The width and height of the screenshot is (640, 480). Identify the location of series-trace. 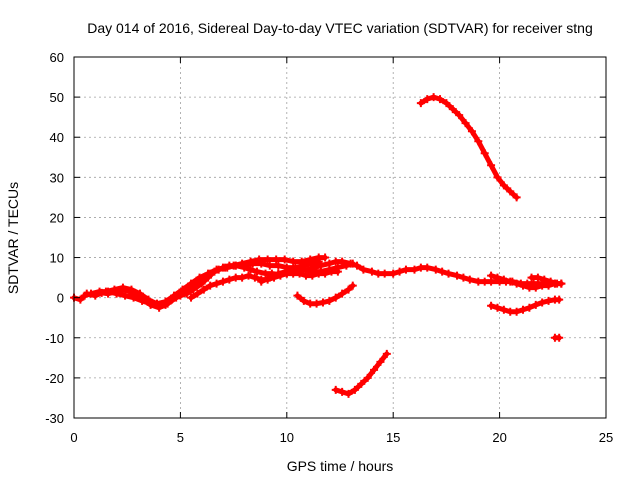
(469, 147).